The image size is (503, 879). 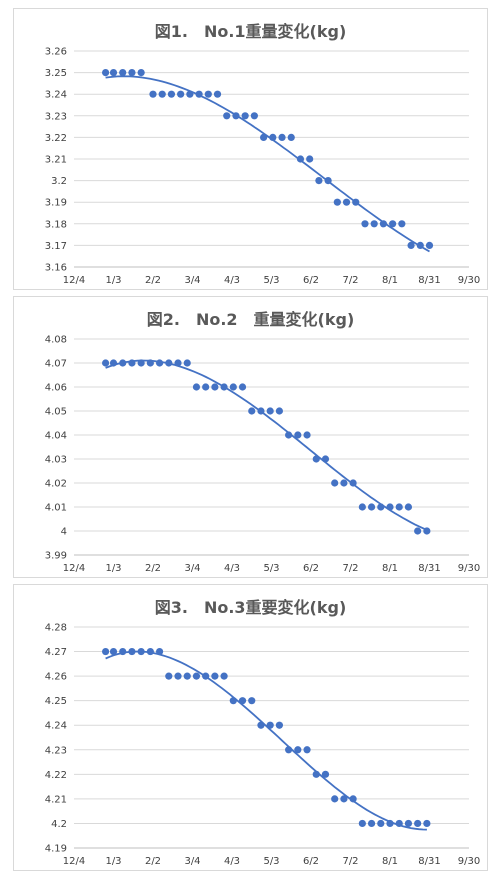 I want to click on y-tick-label: 3.22, so click(x=56, y=138).